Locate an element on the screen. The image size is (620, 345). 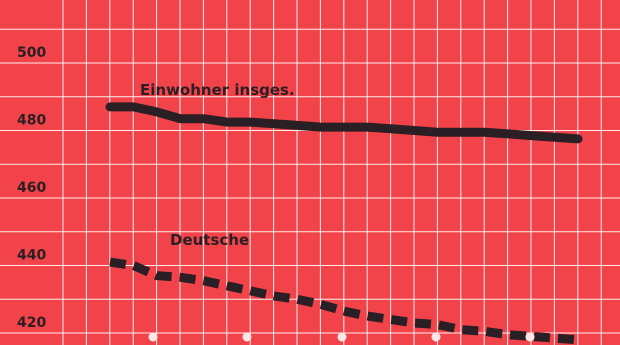
axis-dots is located at coordinates (341, 337).